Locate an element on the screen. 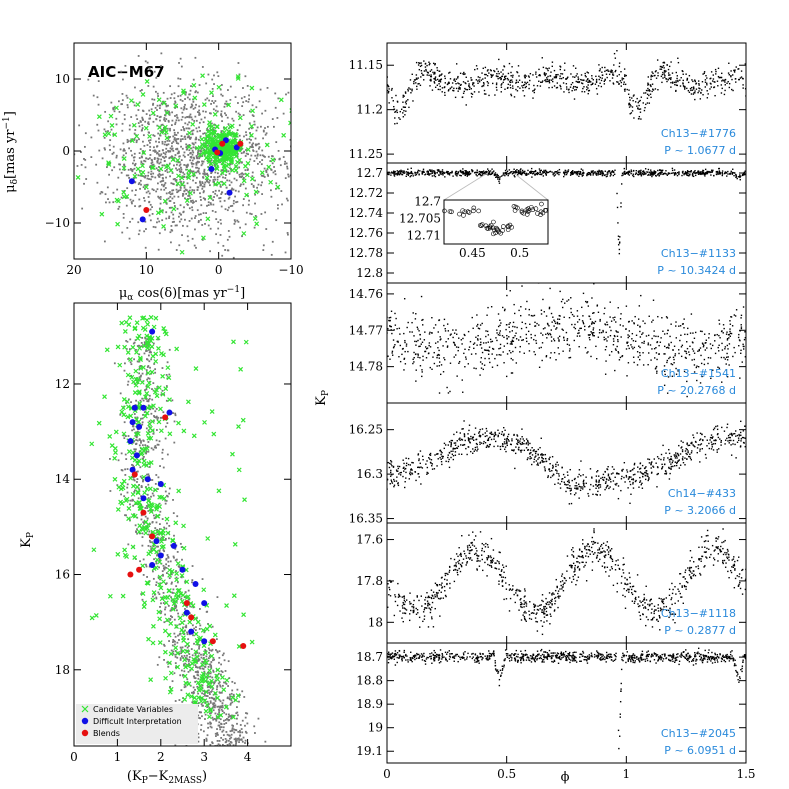 This screenshot has width=789, height=789. cmd-blend-point is located at coordinates (139, 569).